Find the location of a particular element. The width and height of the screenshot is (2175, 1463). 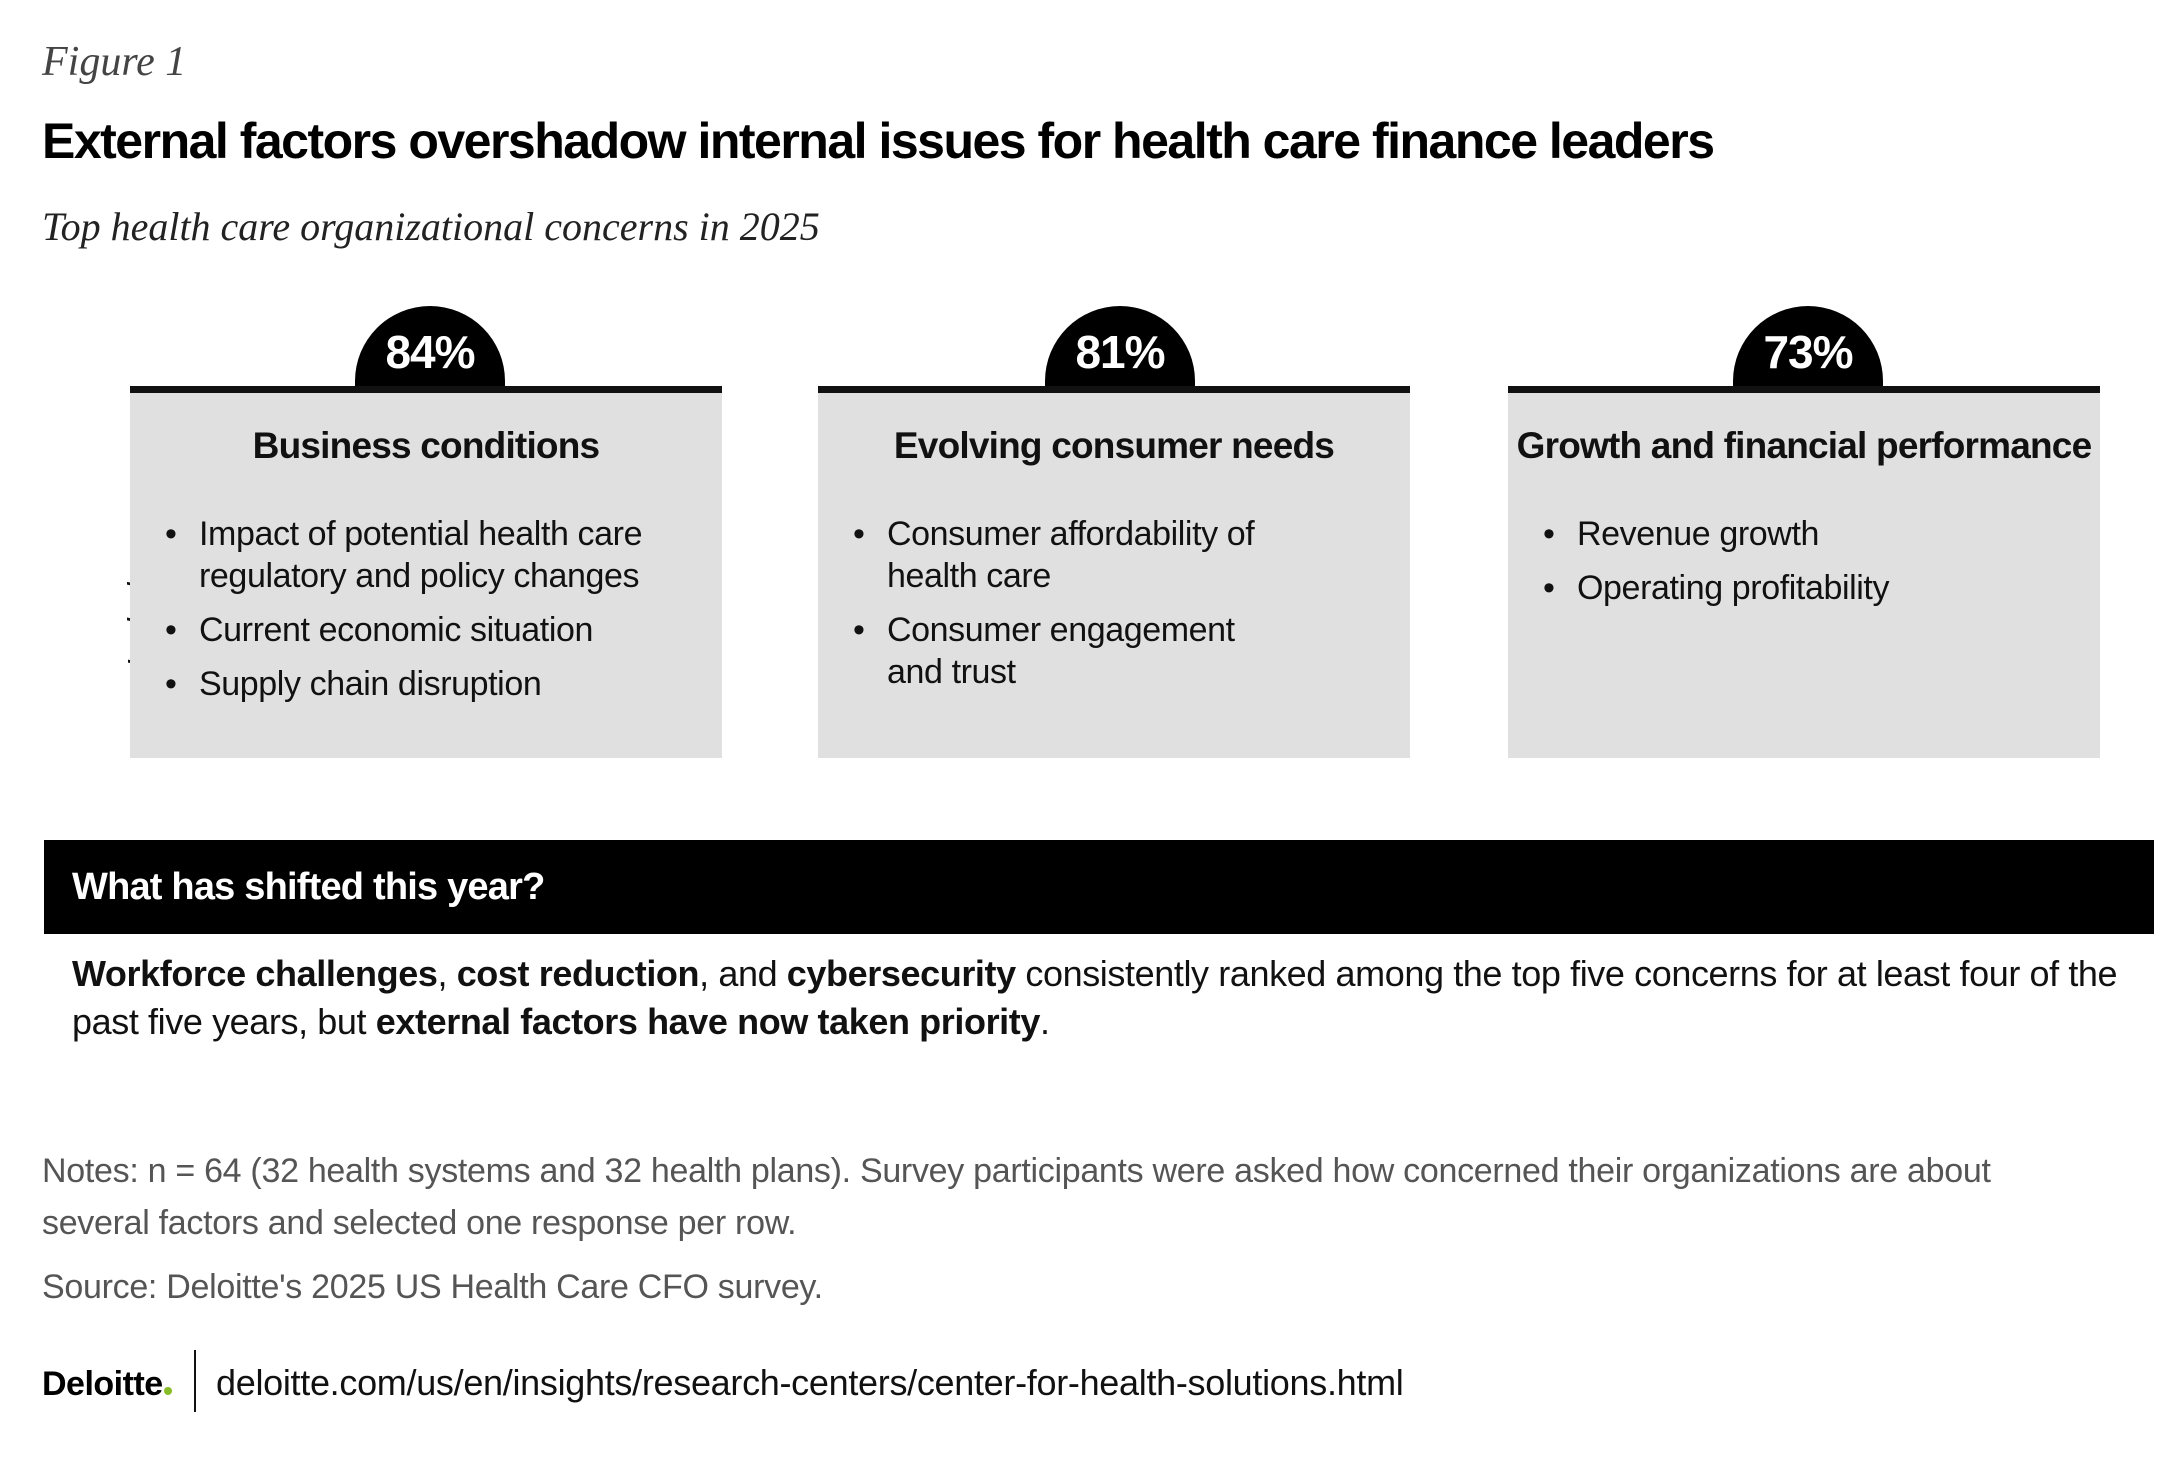

percent-badge-business-conditions: 84% is located at coordinates (430, 346).